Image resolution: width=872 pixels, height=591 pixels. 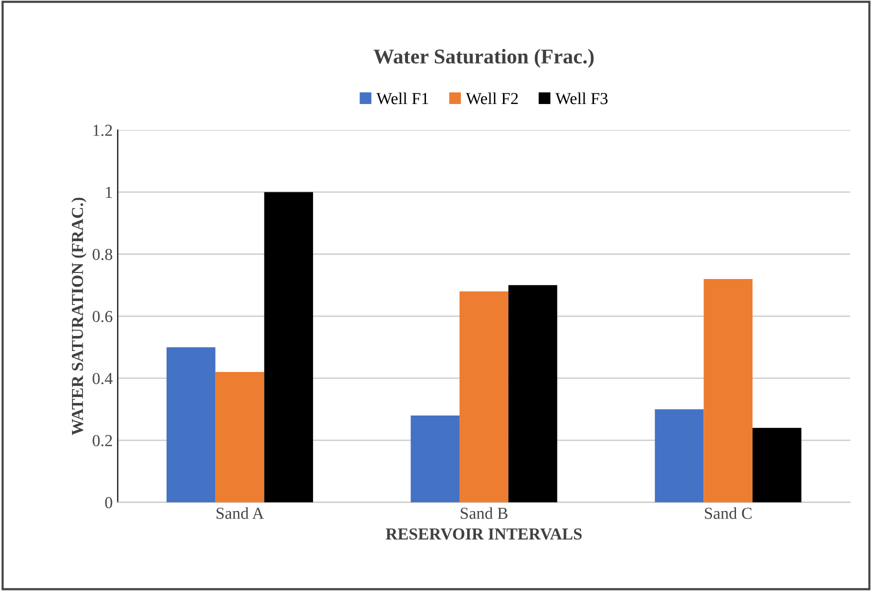 I want to click on legend-label: Well F1, so click(x=402, y=98).